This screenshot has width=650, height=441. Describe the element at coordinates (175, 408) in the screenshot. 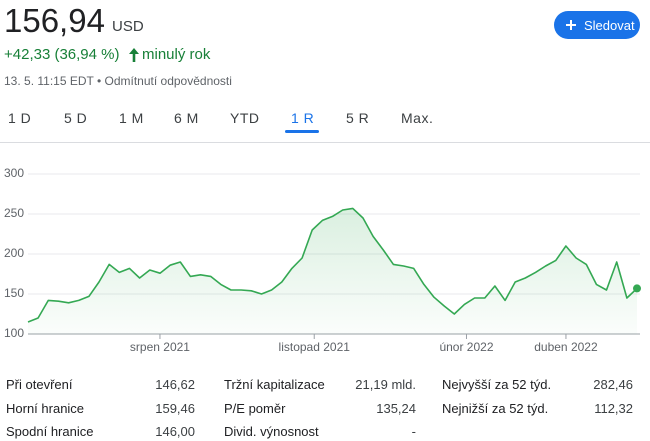

I see `stat-value: 159,46` at that location.